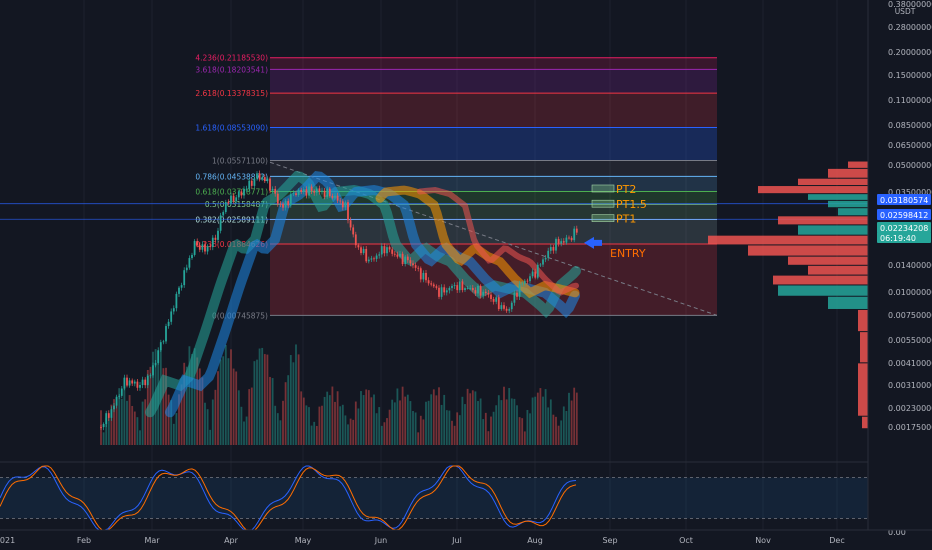 This screenshot has width=932, height=550. I want to click on fib-level-label: 4.236(0.21185530), so click(231, 58).